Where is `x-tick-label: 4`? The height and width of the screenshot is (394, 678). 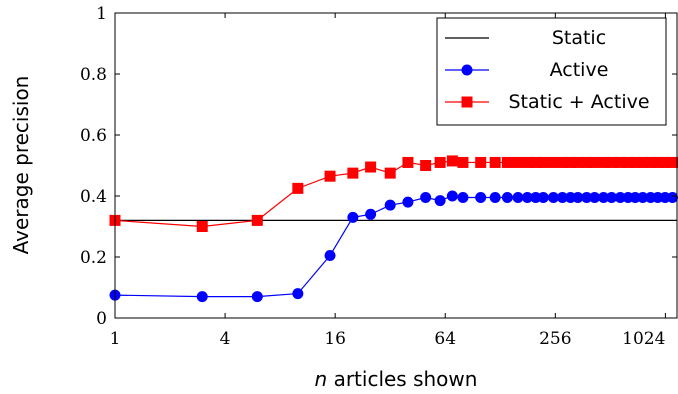
x-tick-label: 4 is located at coordinates (225, 339).